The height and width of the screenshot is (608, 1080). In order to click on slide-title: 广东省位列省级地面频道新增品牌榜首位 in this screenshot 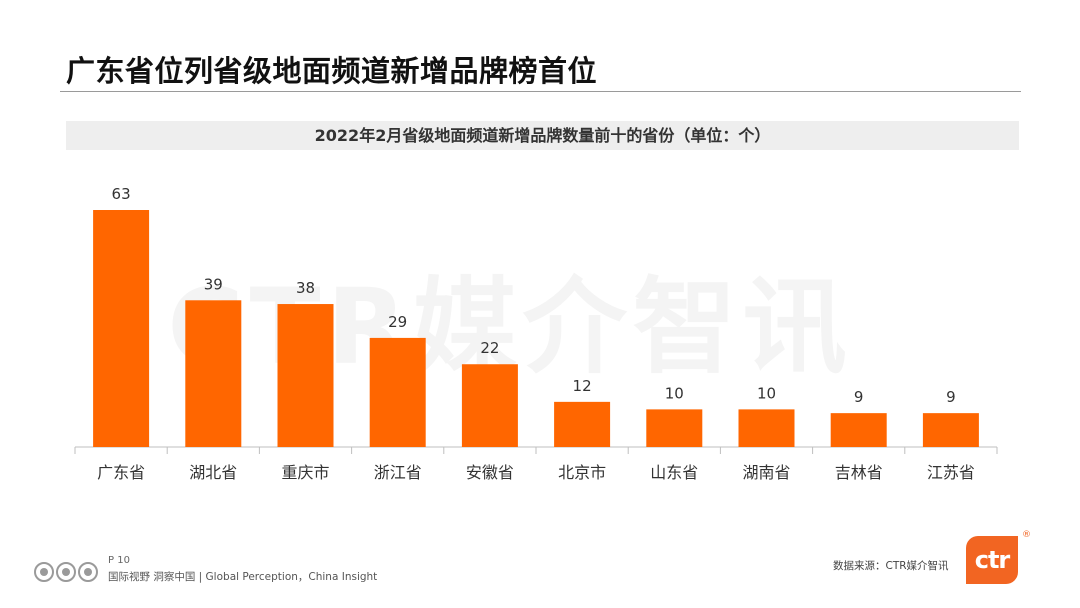, I will do `click(332, 71)`.